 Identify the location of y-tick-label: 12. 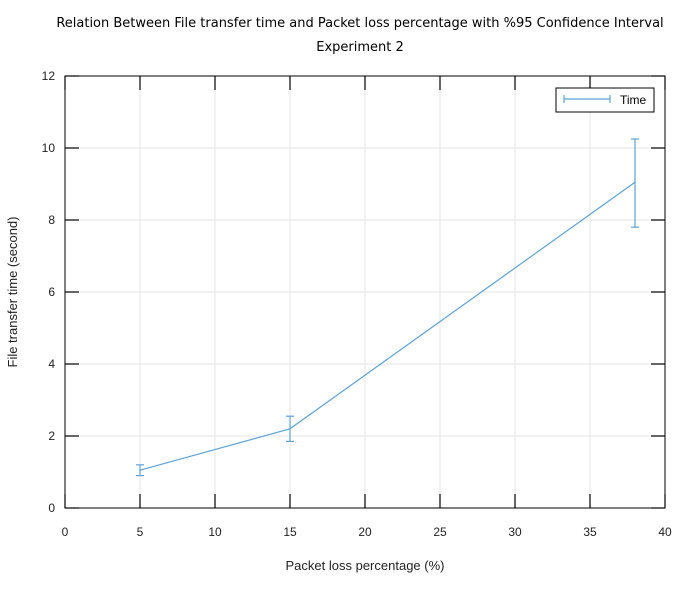
(49, 76).